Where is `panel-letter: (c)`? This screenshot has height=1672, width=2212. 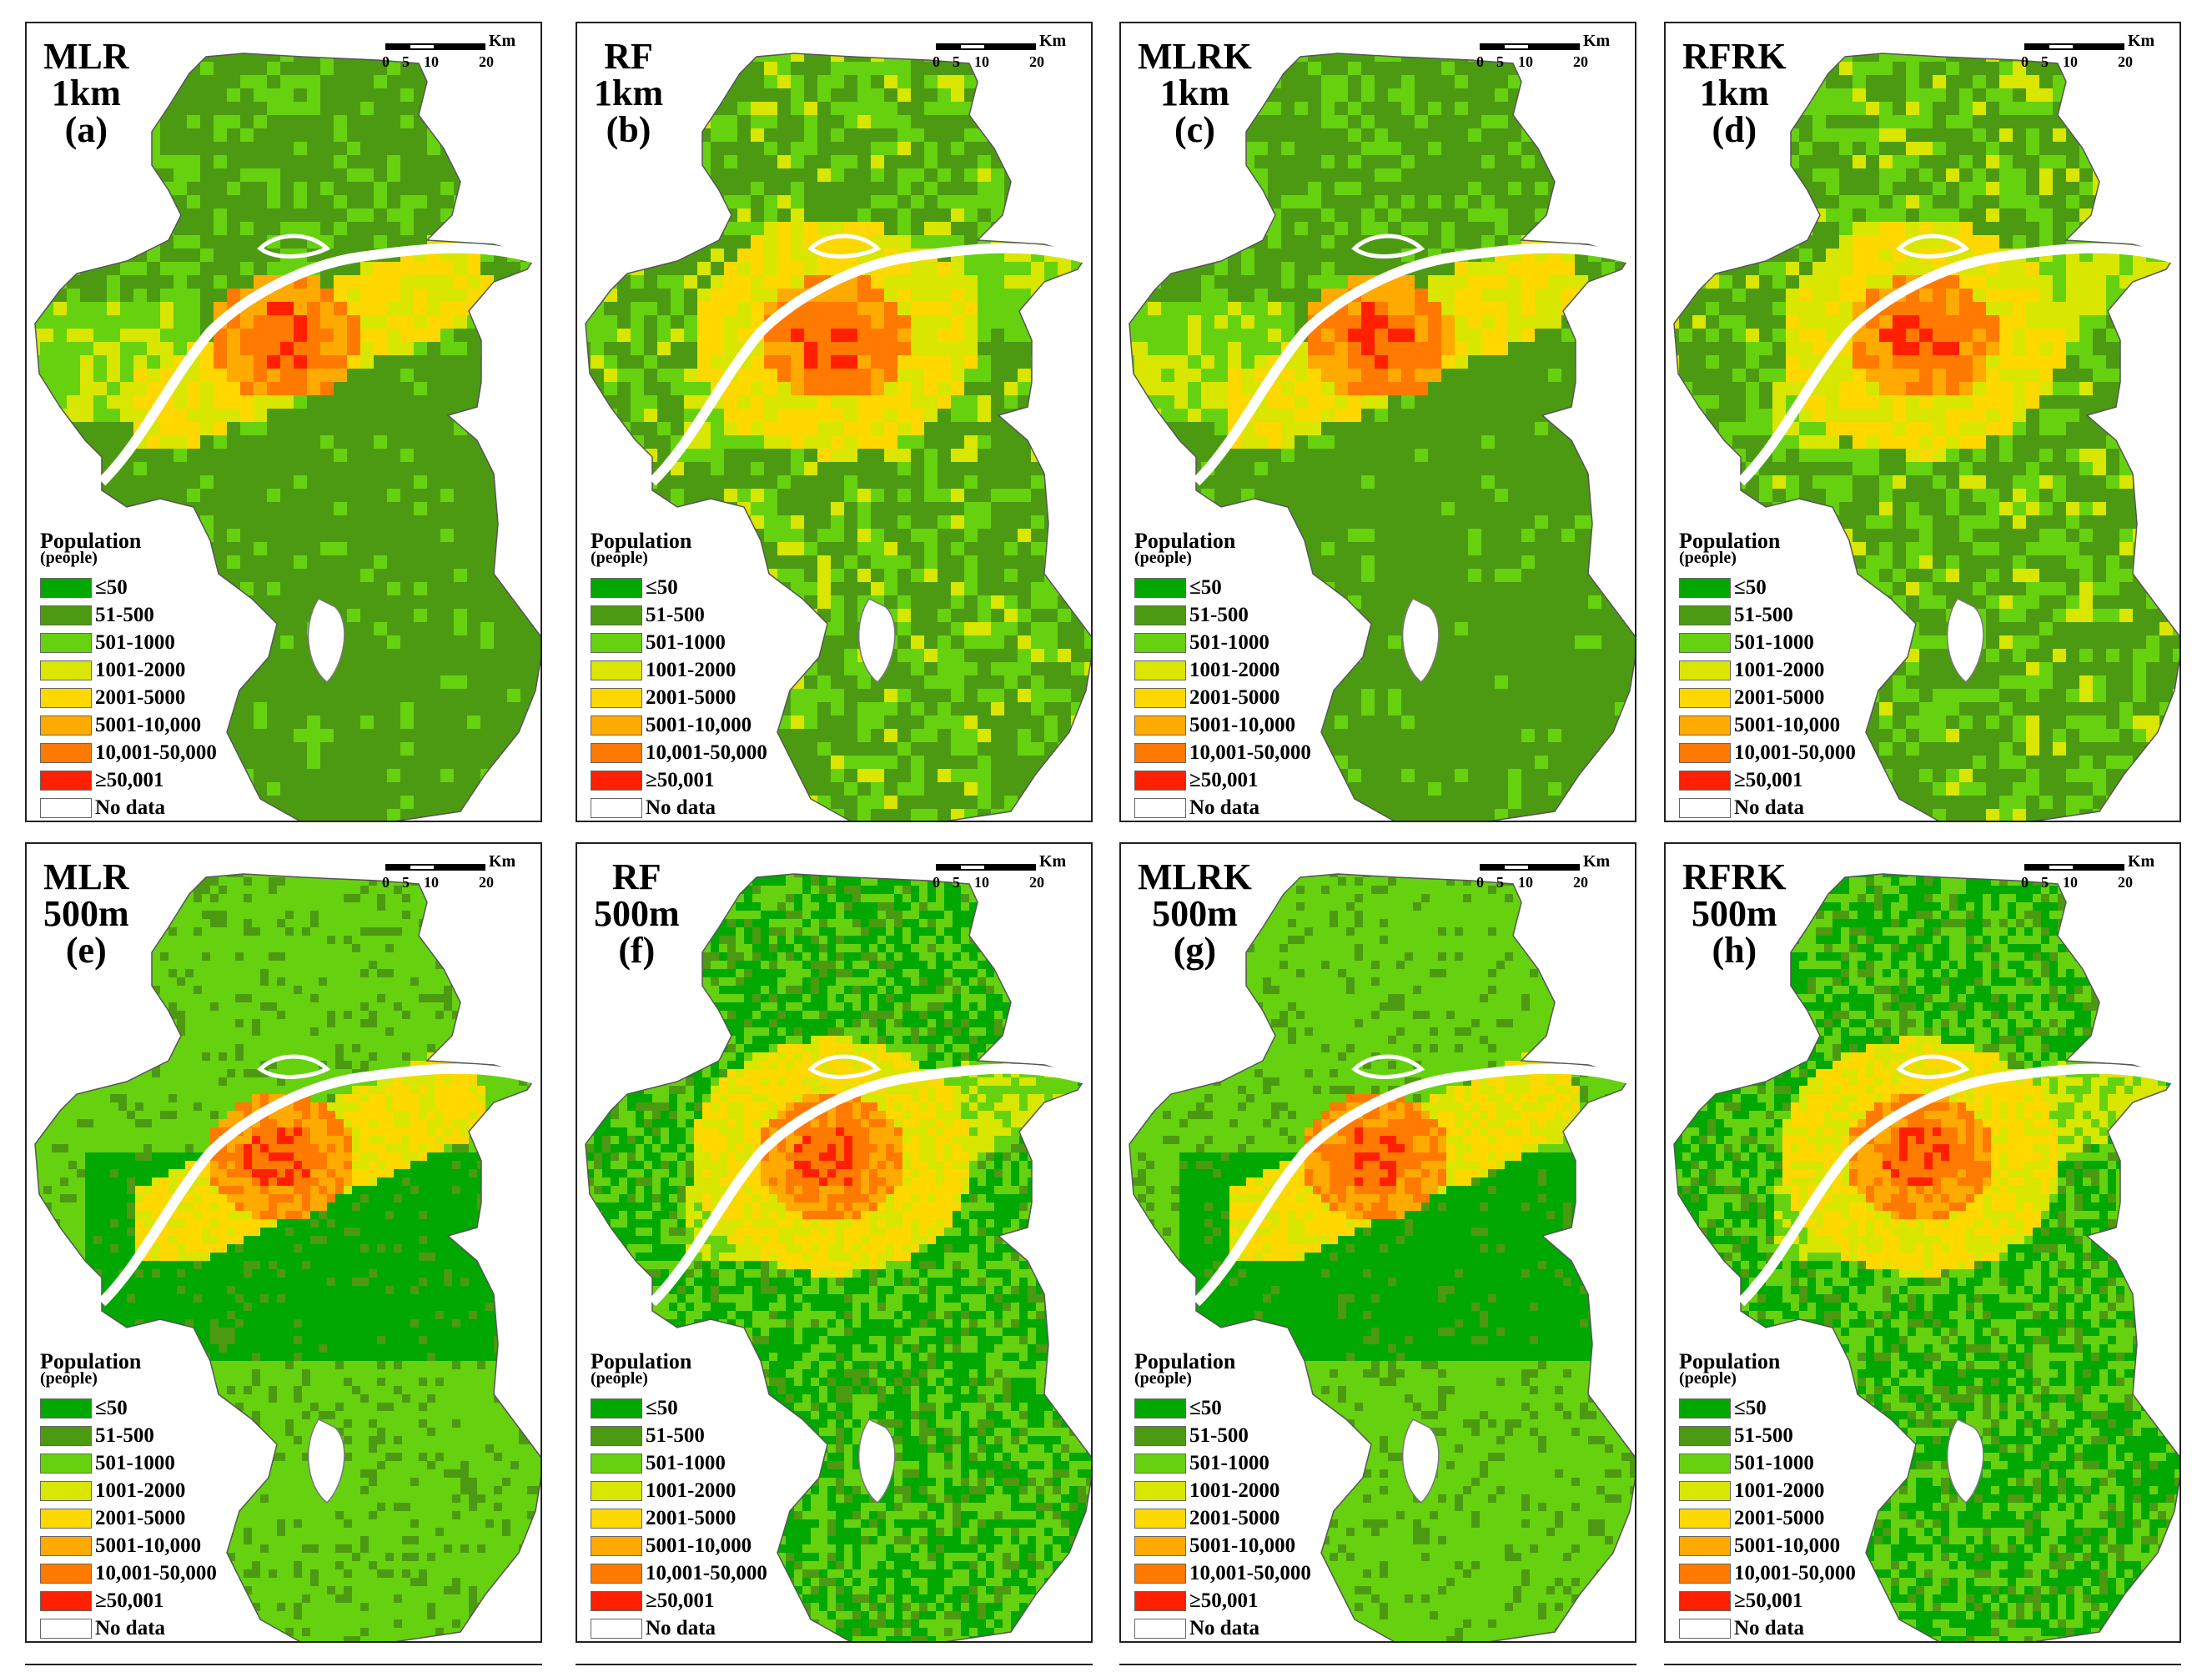 panel-letter: (c) is located at coordinates (1195, 130).